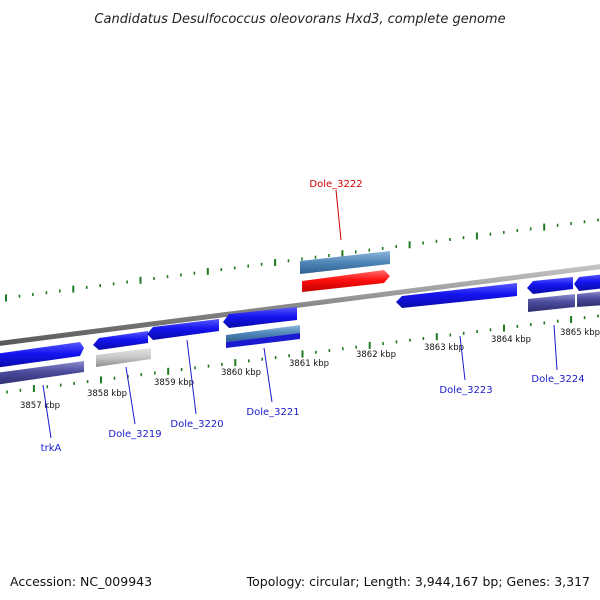  What do you see at coordinates (557, 379) in the screenshot?
I see `gene-label-dole3224: Dole_3224` at bounding box center [557, 379].